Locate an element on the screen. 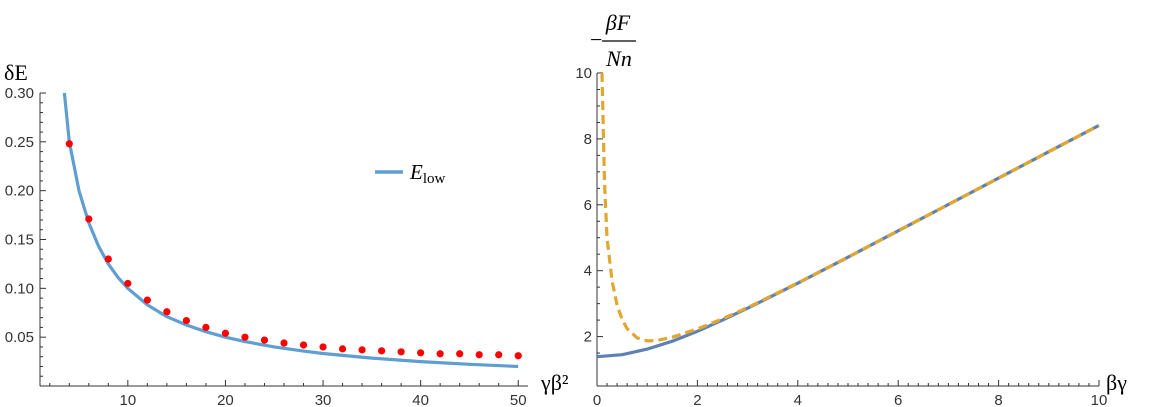  right-y-tick-label: 10 is located at coordinates (583, 73).